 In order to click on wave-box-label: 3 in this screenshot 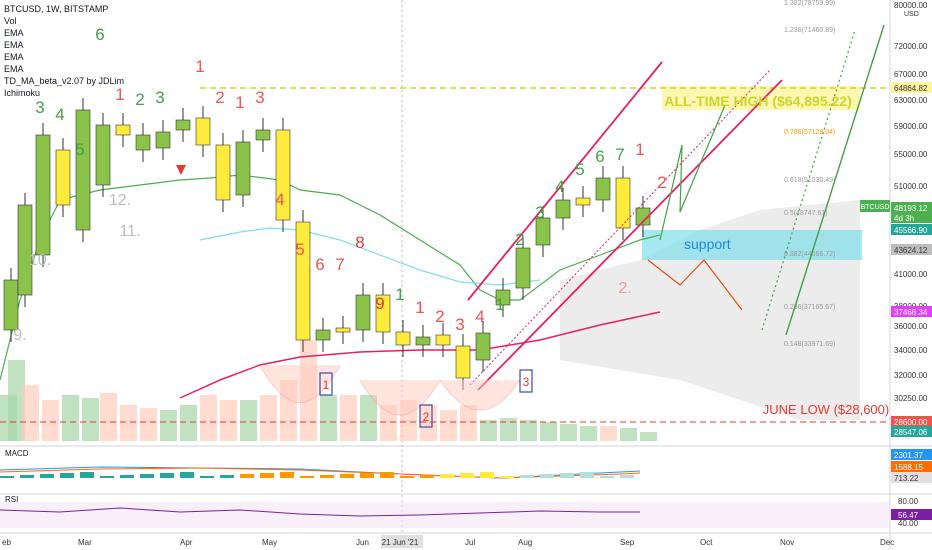, I will do `click(526, 382)`.